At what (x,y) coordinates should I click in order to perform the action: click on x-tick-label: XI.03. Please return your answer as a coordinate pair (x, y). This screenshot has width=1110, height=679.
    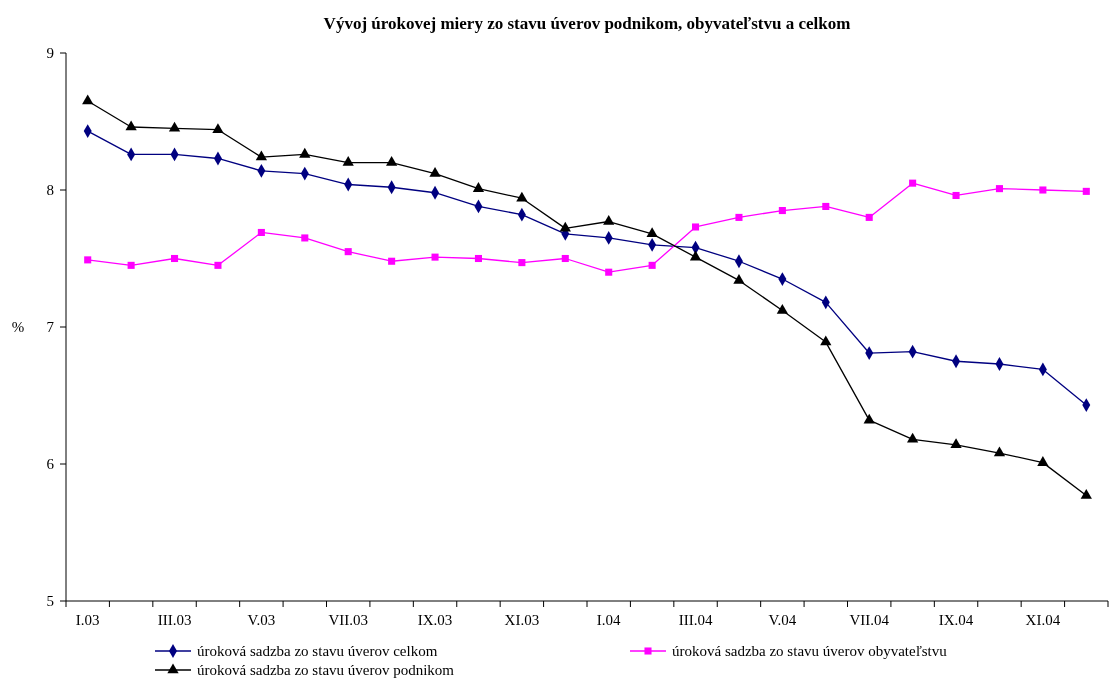
    Looking at the image, I should click on (522, 620).